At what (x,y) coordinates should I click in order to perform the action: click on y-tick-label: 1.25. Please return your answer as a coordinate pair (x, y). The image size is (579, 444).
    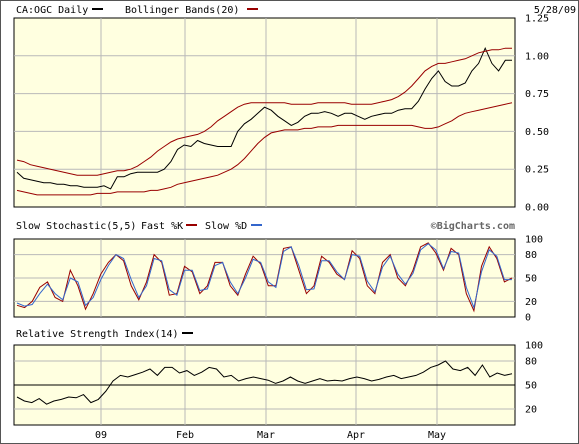
    Looking at the image, I should click on (537, 19).